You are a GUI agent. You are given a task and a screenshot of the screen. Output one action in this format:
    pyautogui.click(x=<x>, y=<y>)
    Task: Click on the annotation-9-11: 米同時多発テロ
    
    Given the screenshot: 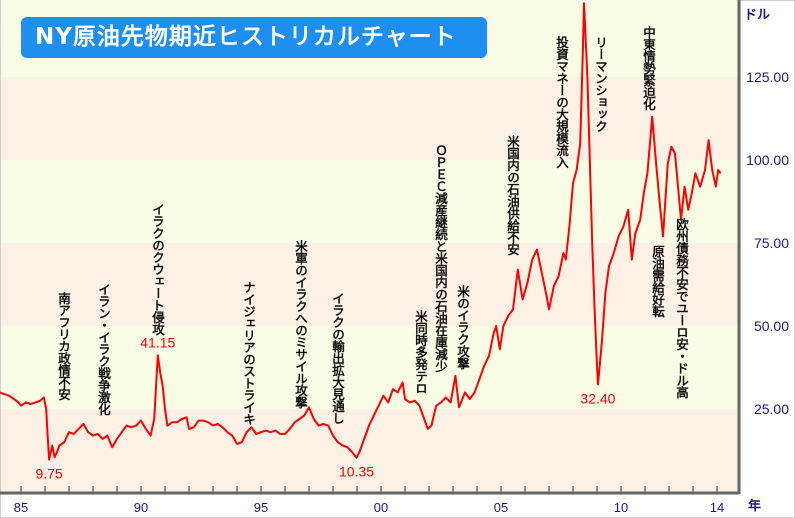 What is the action you would take?
    pyautogui.click(x=420, y=352)
    